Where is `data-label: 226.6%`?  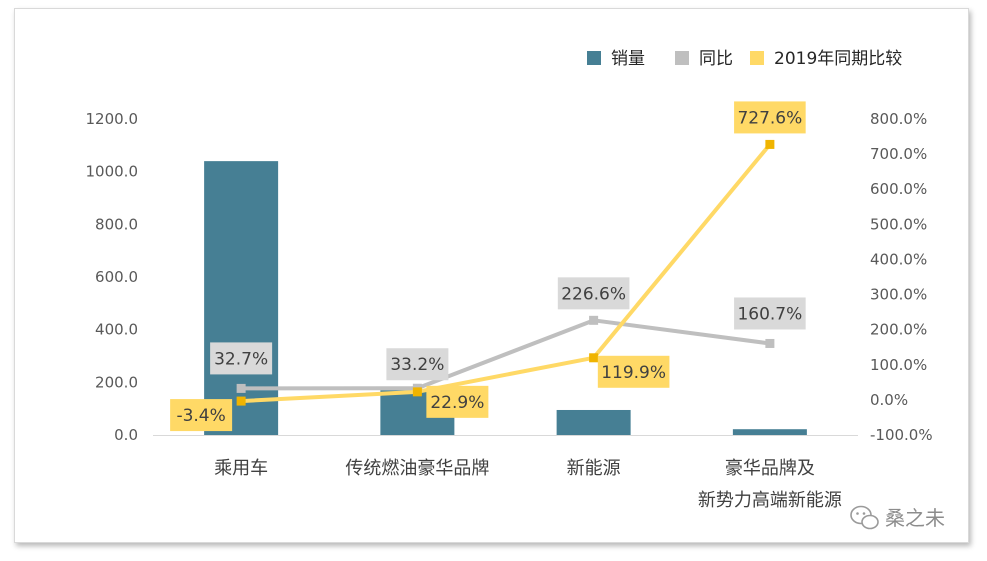
data-label: 226.6% is located at coordinates (593, 294).